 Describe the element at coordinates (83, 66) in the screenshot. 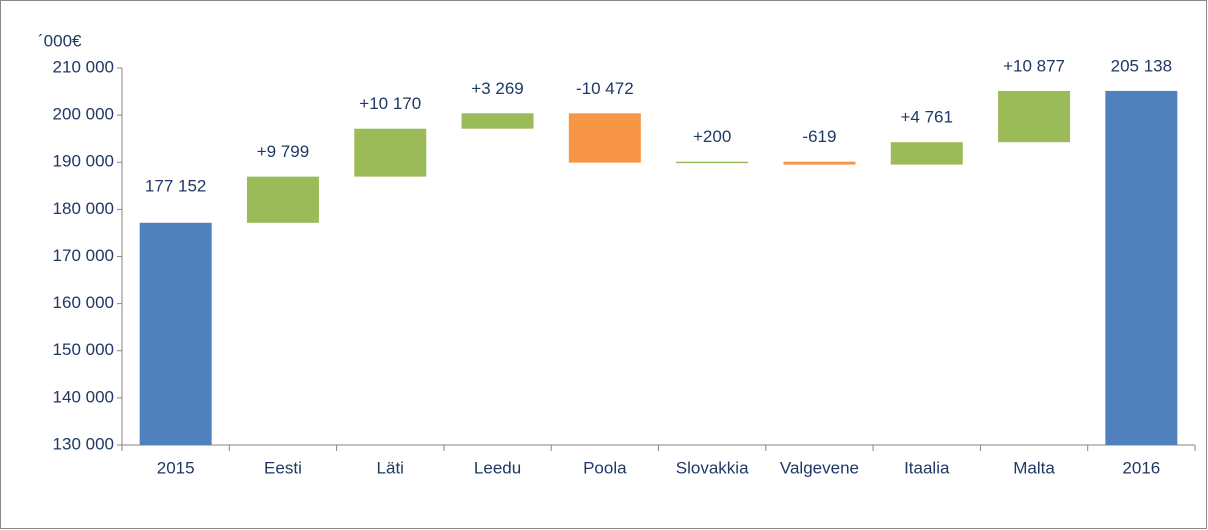

I see `y-tick-label: 210 000` at that location.